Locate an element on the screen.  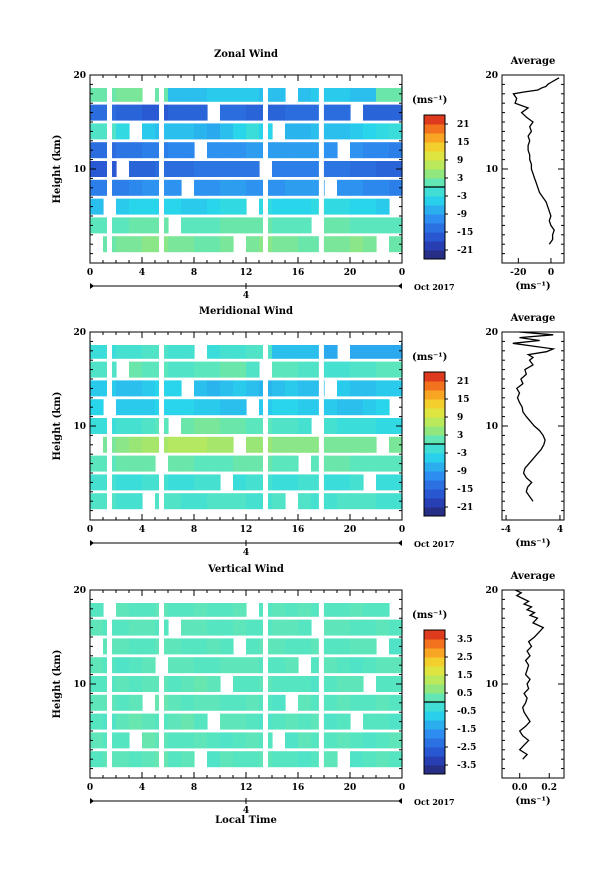
colorbar-tick-label: -2.5 is located at coordinates (466, 748).